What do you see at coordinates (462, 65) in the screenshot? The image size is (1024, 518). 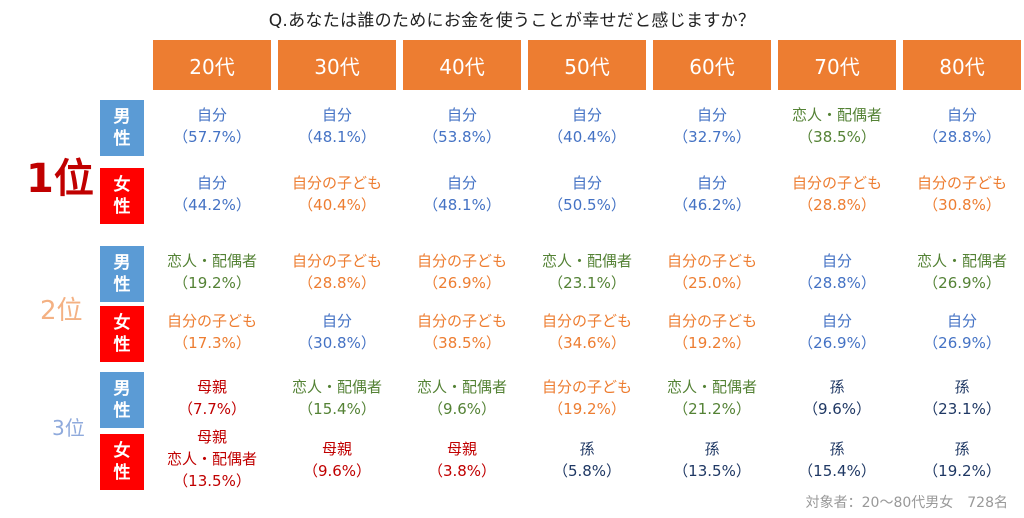 I see `age-header-40代: 40代` at bounding box center [462, 65].